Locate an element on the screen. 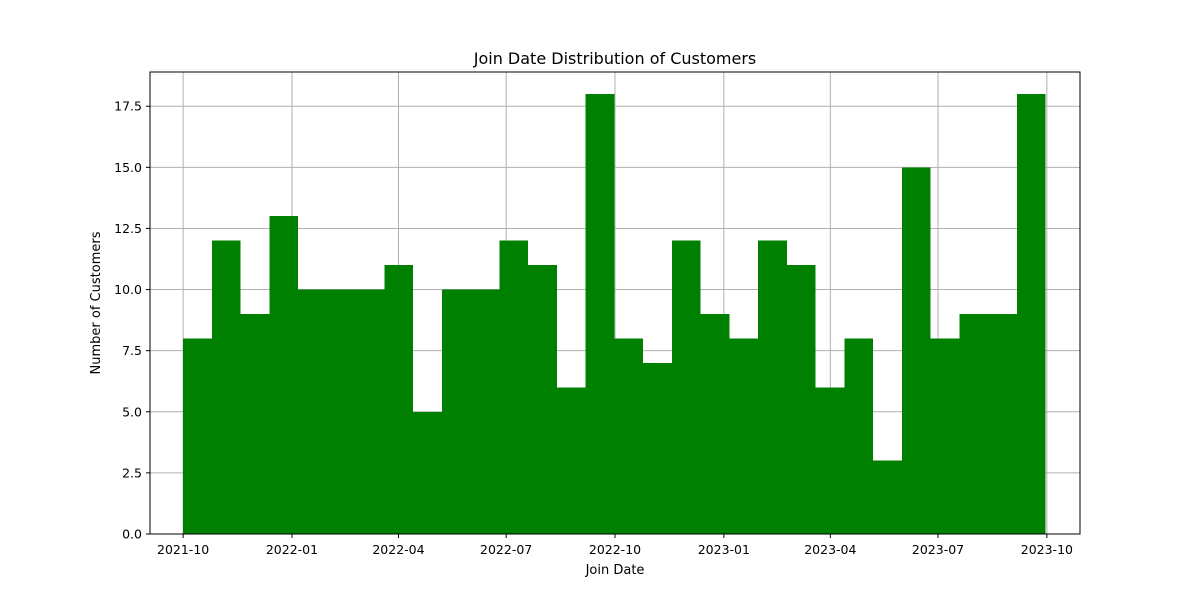 Image resolution: width=1200 pixels, height=600 pixels. x-tick-label: 2023-10 is located at coordinates (1047, 549).